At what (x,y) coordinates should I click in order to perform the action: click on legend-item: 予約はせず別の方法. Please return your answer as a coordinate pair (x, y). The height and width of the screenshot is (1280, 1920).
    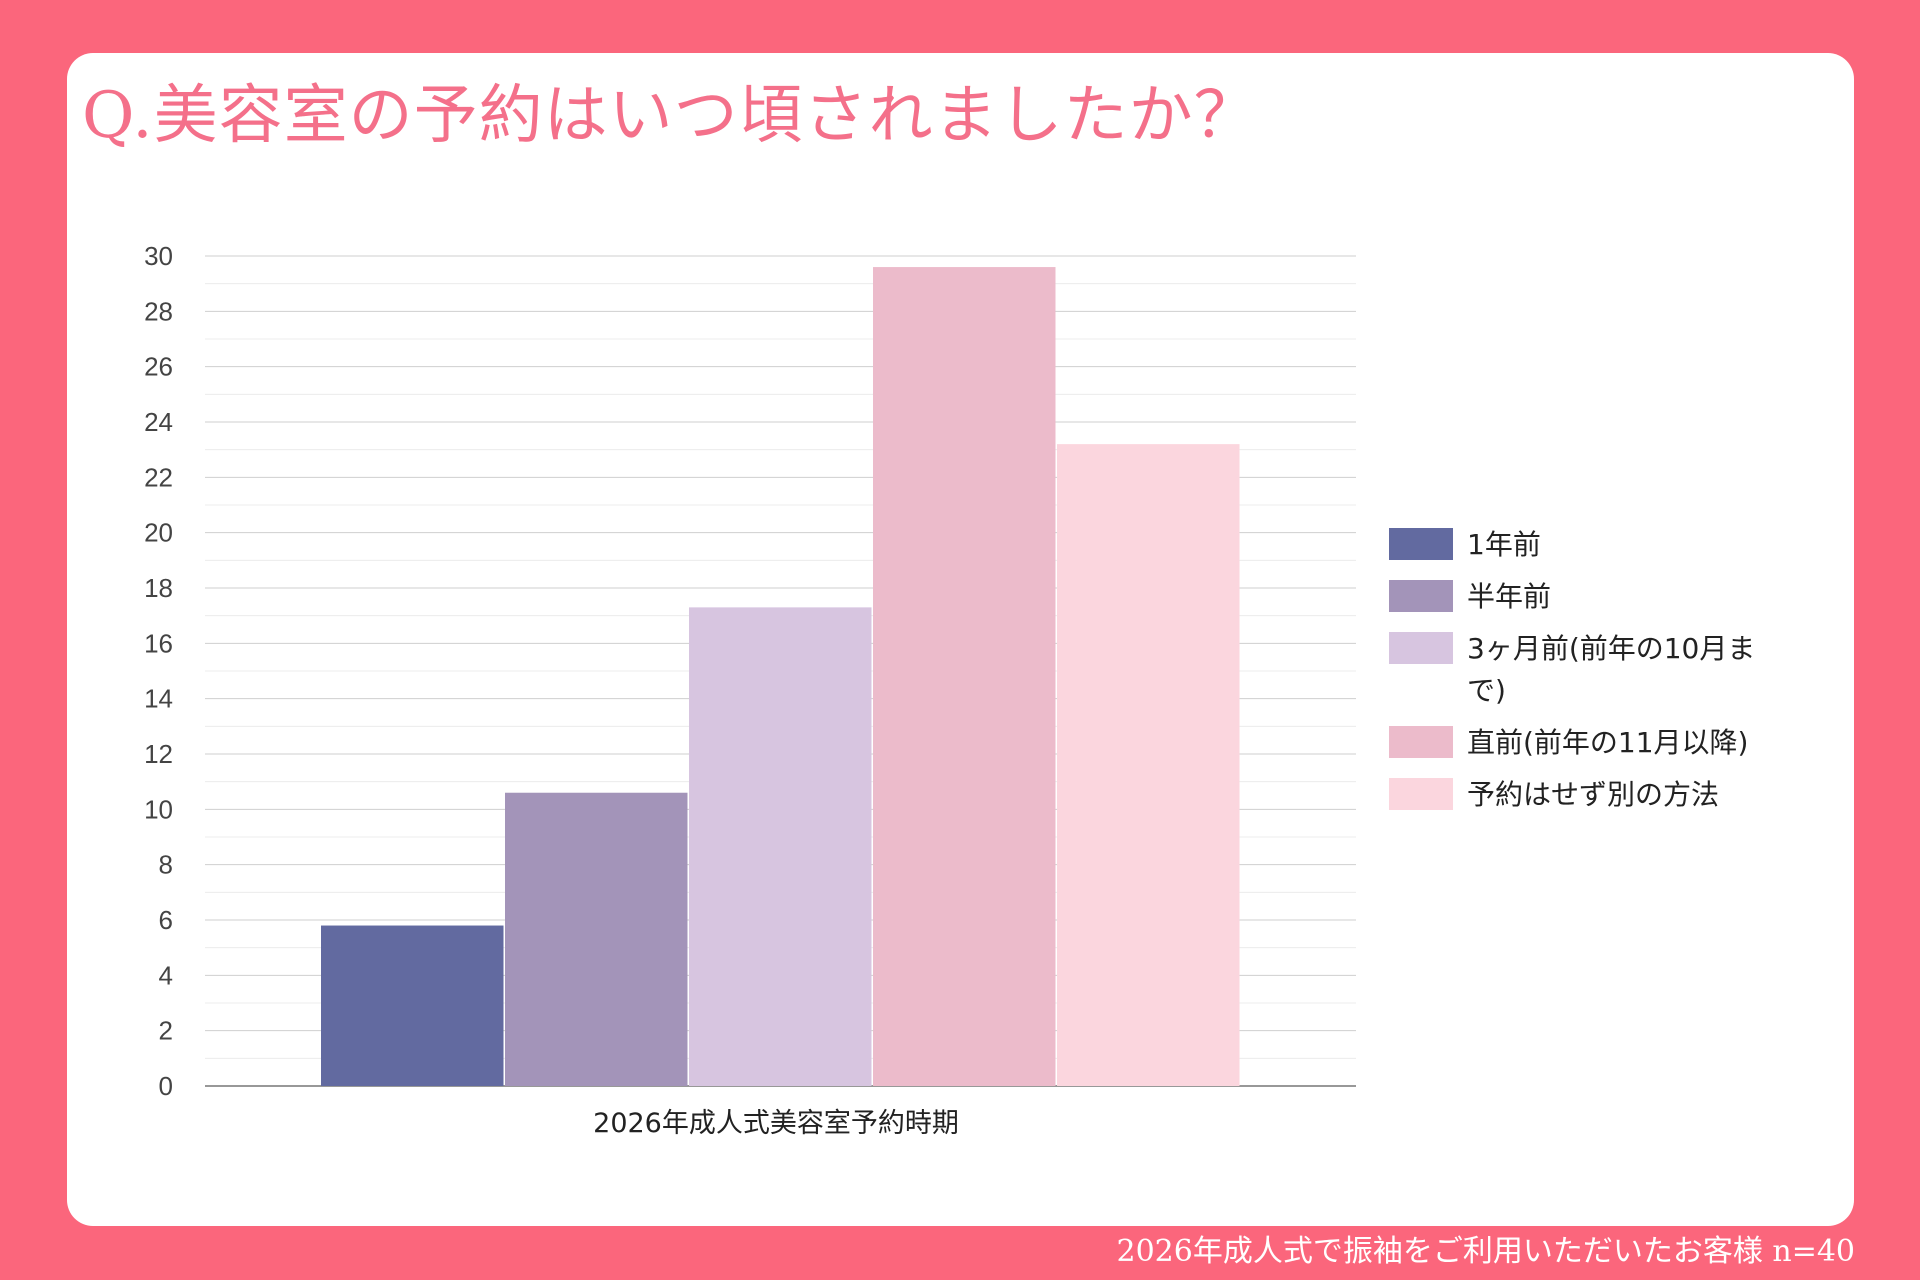
    Looking at the image, I should click on (1588, 795).